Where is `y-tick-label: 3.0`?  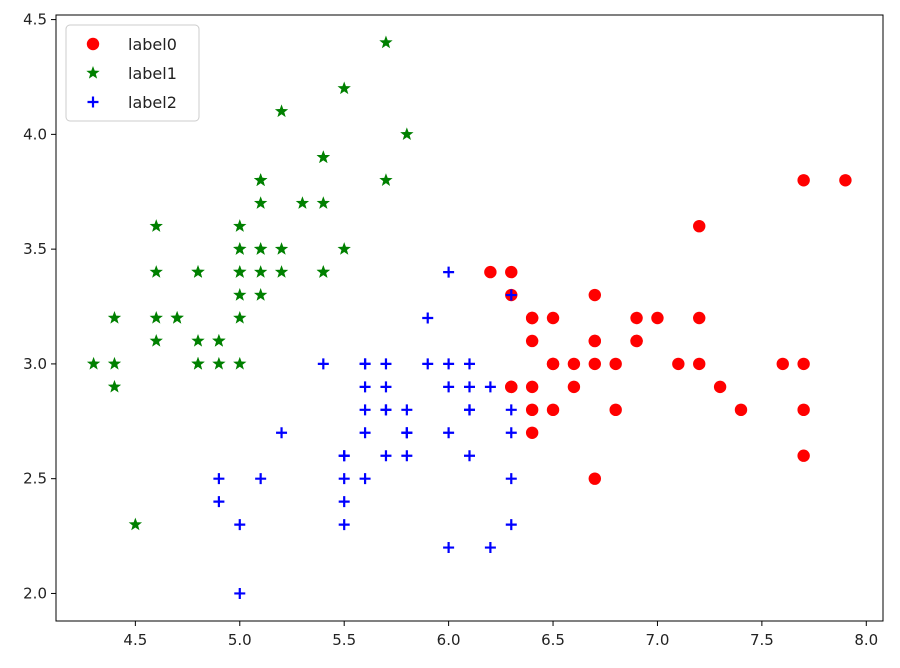
y-tick-label: 3.0 is located at coordinates (35, 364).